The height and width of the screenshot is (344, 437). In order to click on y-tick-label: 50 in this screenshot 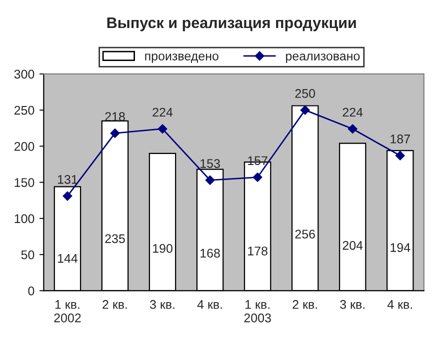, I will do `click(27, 255)`.